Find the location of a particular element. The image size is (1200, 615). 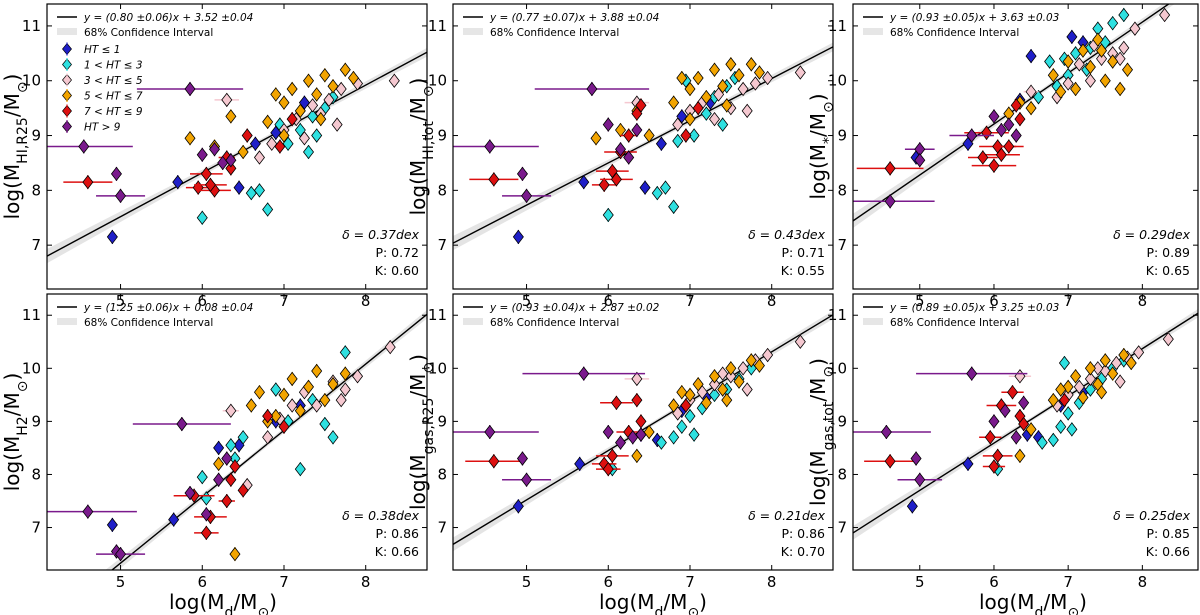

y-tick-label: 7 is located at coordinates (36, 245).